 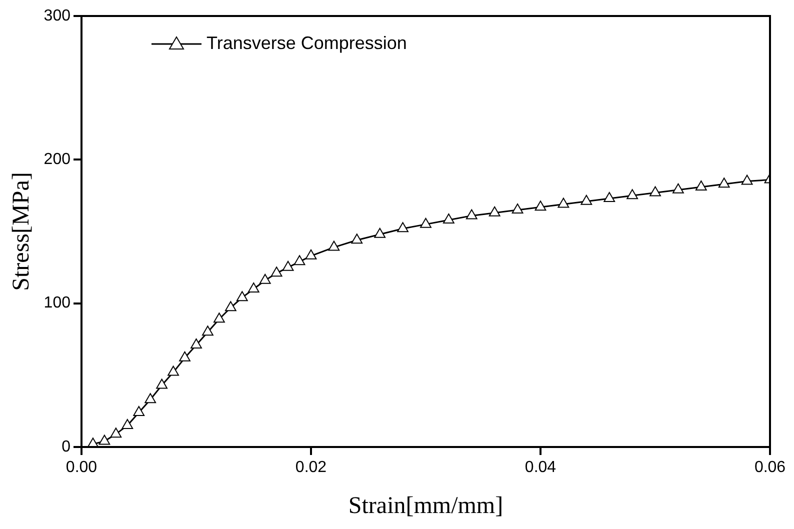 What do you see at coordinates (82, 467) in the screenshot?
I see `x-tick-label: 0.00` at bounding box center [82, 467].